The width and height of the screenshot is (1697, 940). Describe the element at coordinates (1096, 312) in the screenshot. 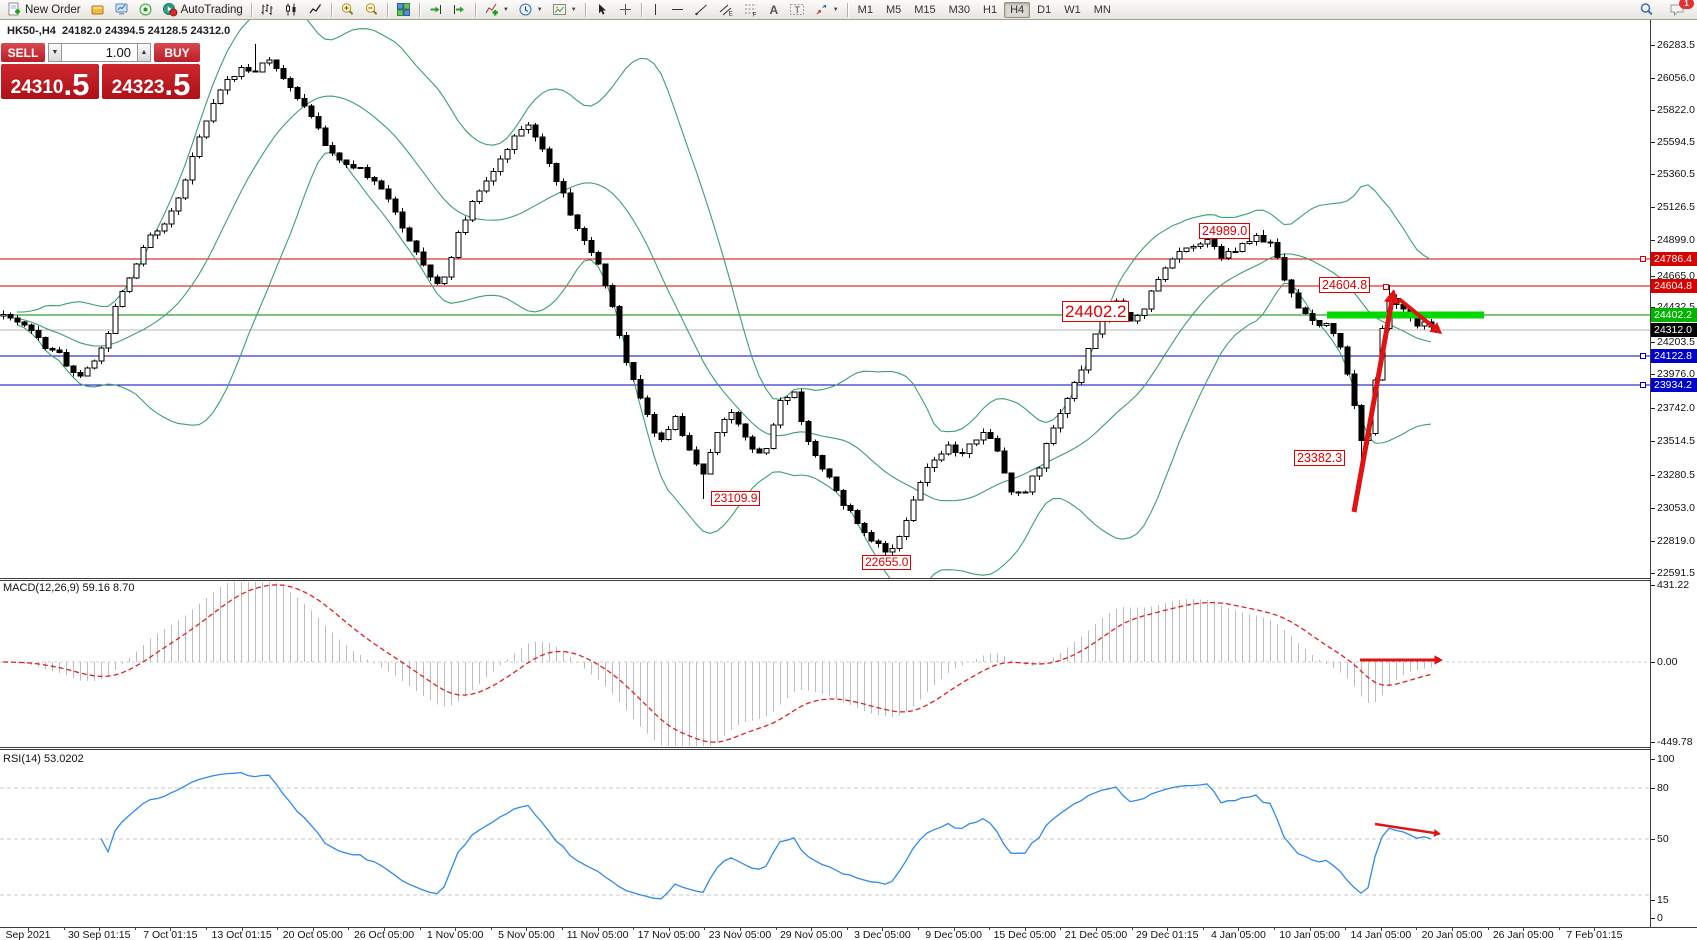

I see `price-annotation: 24402.2` at that location.